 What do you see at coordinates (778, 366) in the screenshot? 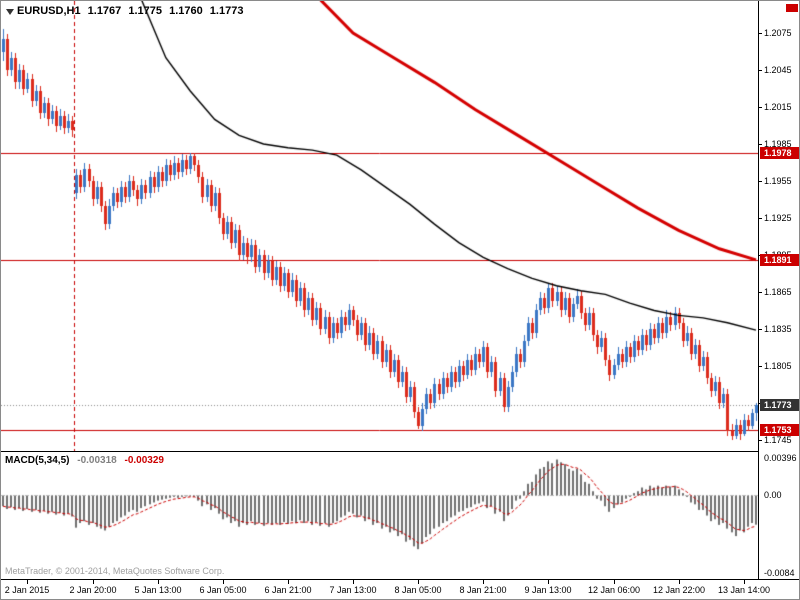
I see `price-axis-label: 1.1805` at bounding box center [778, 366].